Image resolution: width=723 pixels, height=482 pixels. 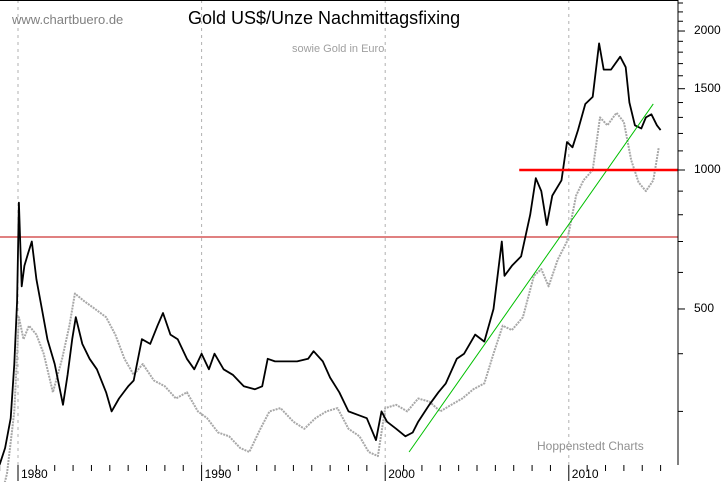 What do you see at coordinates (585, 474) in the screenshot?
I see `x-tick-label: 2010` at bounding box center [585, 474].